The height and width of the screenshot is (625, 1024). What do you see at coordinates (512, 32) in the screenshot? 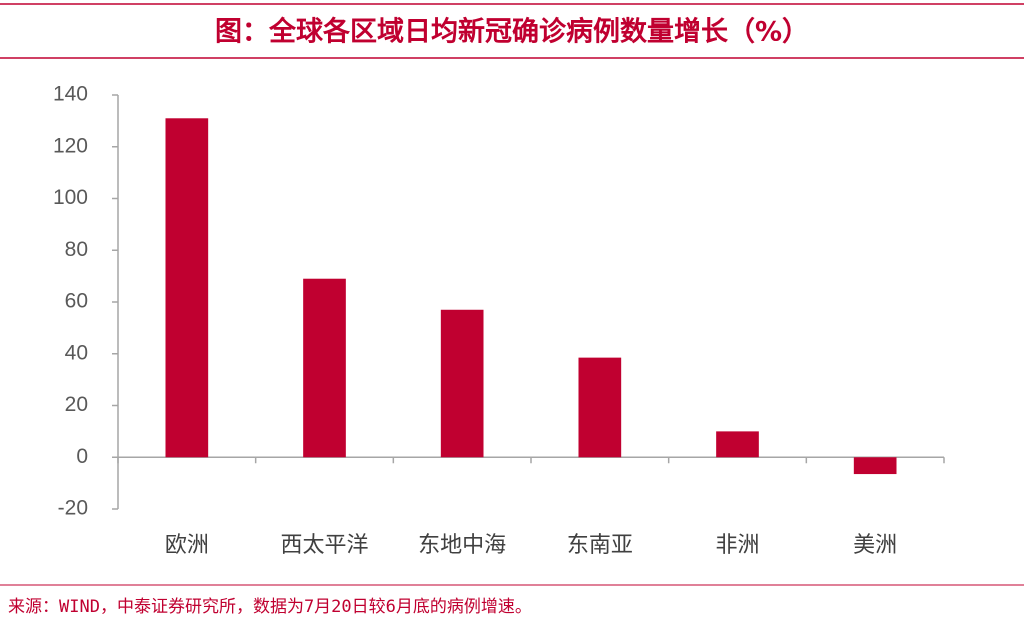
I see `chart-title: 图：全球各区域日均新冠确诊病例数量增长（%）` at bounding box center [512, 32].